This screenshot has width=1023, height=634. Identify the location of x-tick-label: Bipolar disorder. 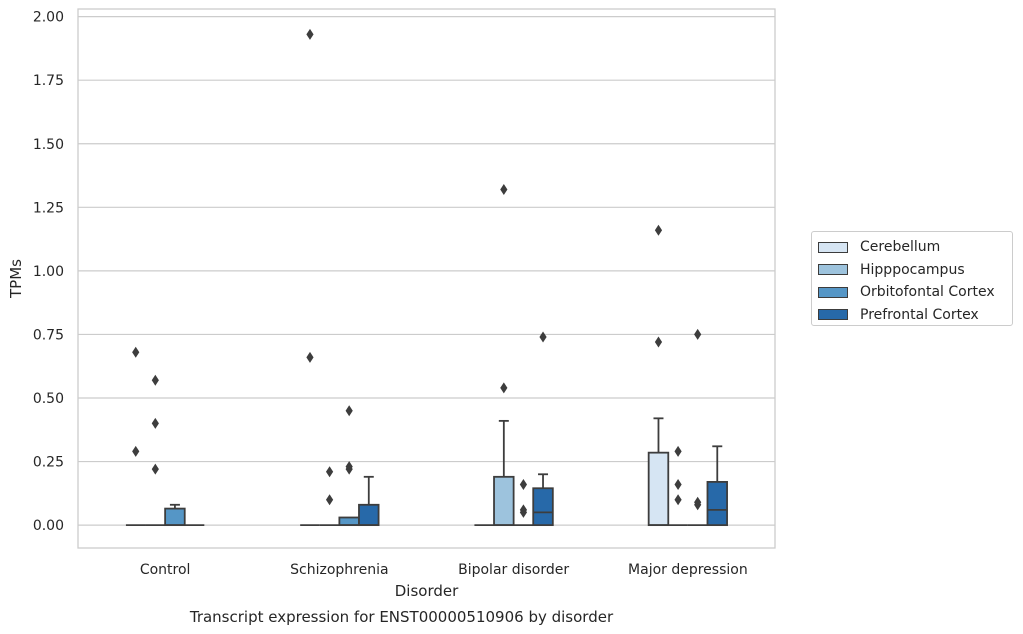
(513, 570).